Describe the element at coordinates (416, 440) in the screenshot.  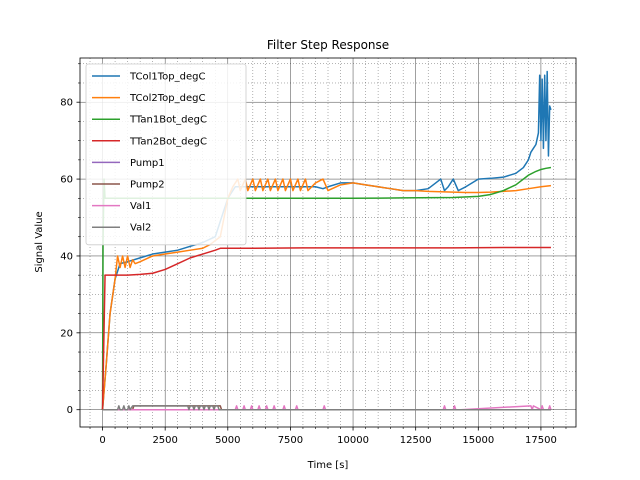
I see `x-tick-label: 12500` at that location.